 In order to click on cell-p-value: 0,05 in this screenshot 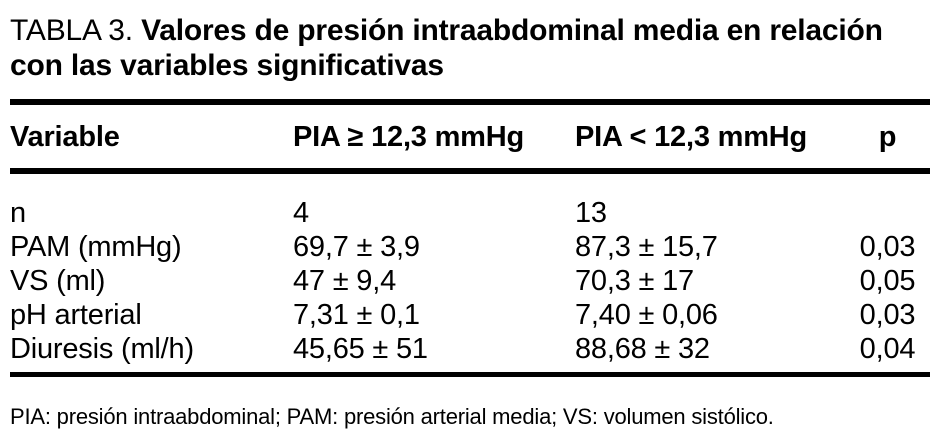, I will do `click(887, 281)`.